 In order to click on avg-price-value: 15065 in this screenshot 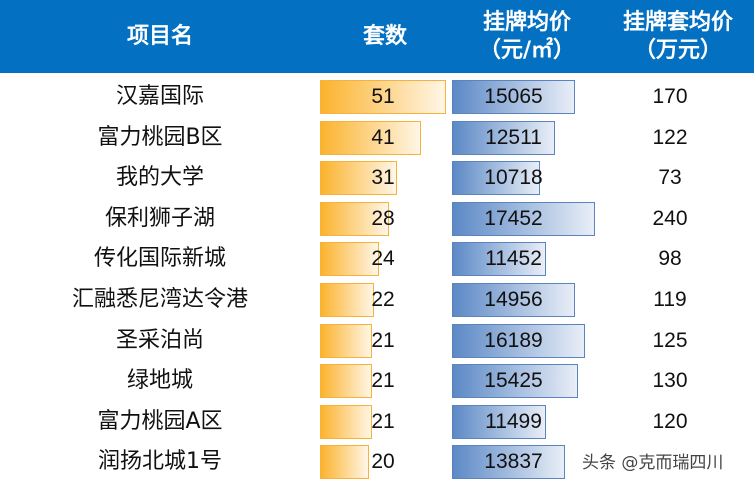, I will do `click(513, 96)`.